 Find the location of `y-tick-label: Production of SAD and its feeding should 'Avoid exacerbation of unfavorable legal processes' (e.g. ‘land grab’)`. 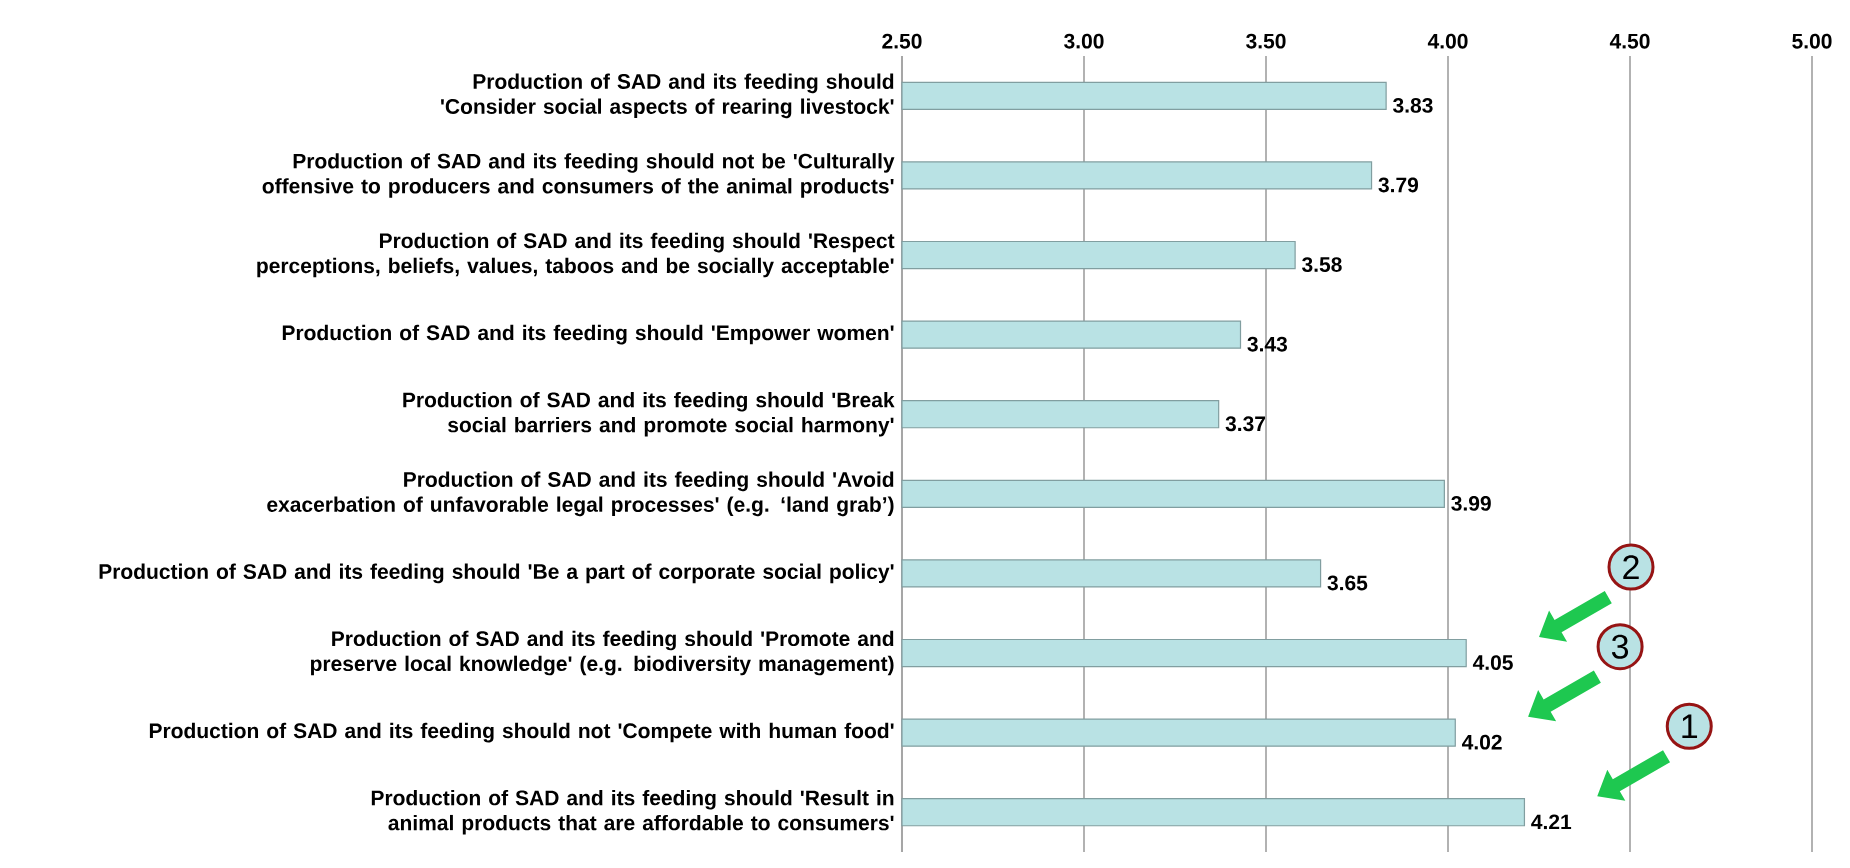

y-tick-label: Production of SAD and its feeding should 'Avoid exacerbation of unfavorable legal processes' (e.g. ‘land grab’) is located at coordinates (580, 494).